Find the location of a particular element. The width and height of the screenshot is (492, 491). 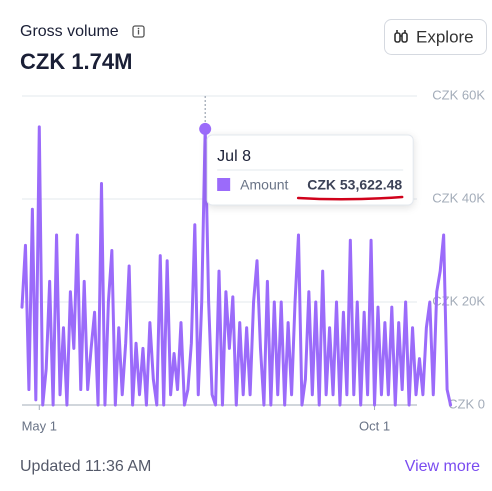

card-title: Gross volume is located at coordinates (69, 31).